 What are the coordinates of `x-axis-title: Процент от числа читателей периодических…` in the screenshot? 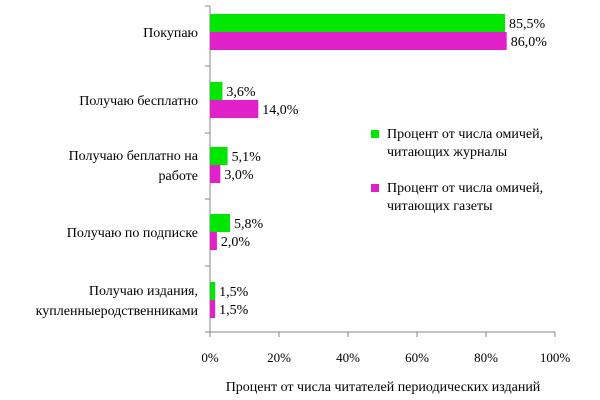 It's located at (383, 387).